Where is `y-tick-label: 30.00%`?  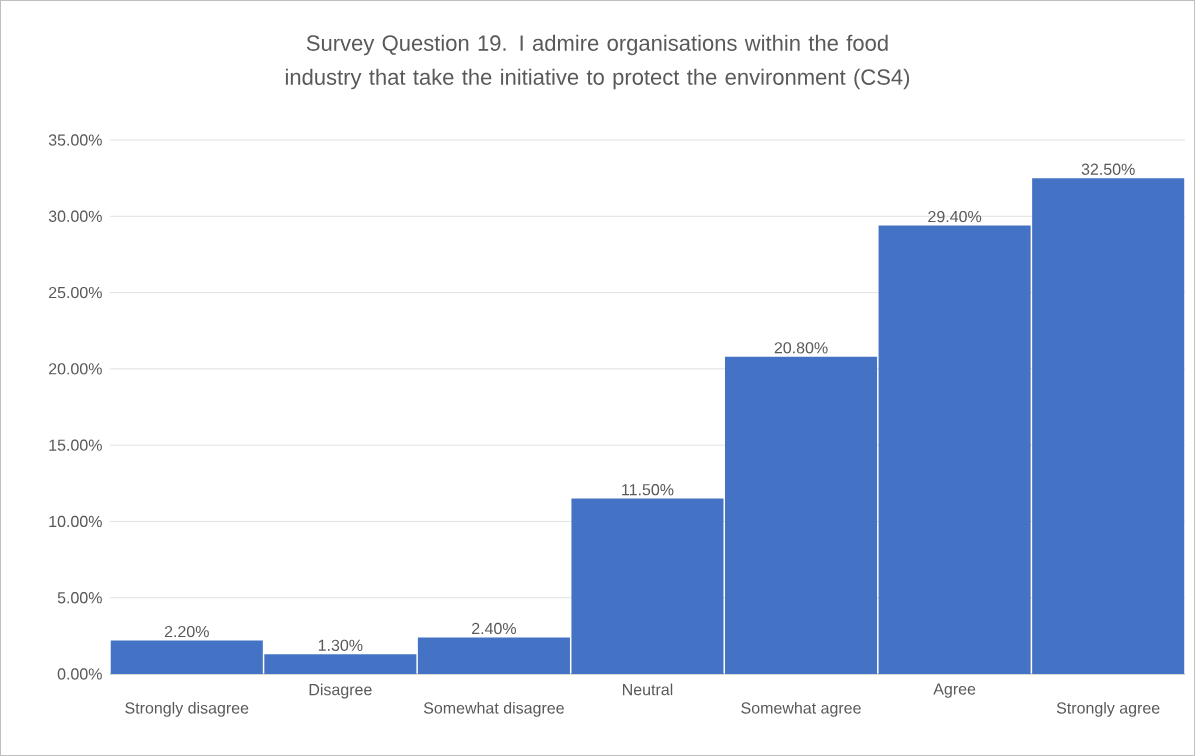 y-tick-label: 30.00% is located at coordinates (75, 216).